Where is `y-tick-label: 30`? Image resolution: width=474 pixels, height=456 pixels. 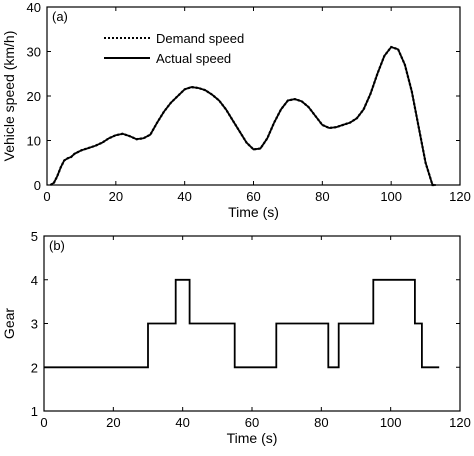
y-tick-label: 30 is located at coordinates (34, 52).